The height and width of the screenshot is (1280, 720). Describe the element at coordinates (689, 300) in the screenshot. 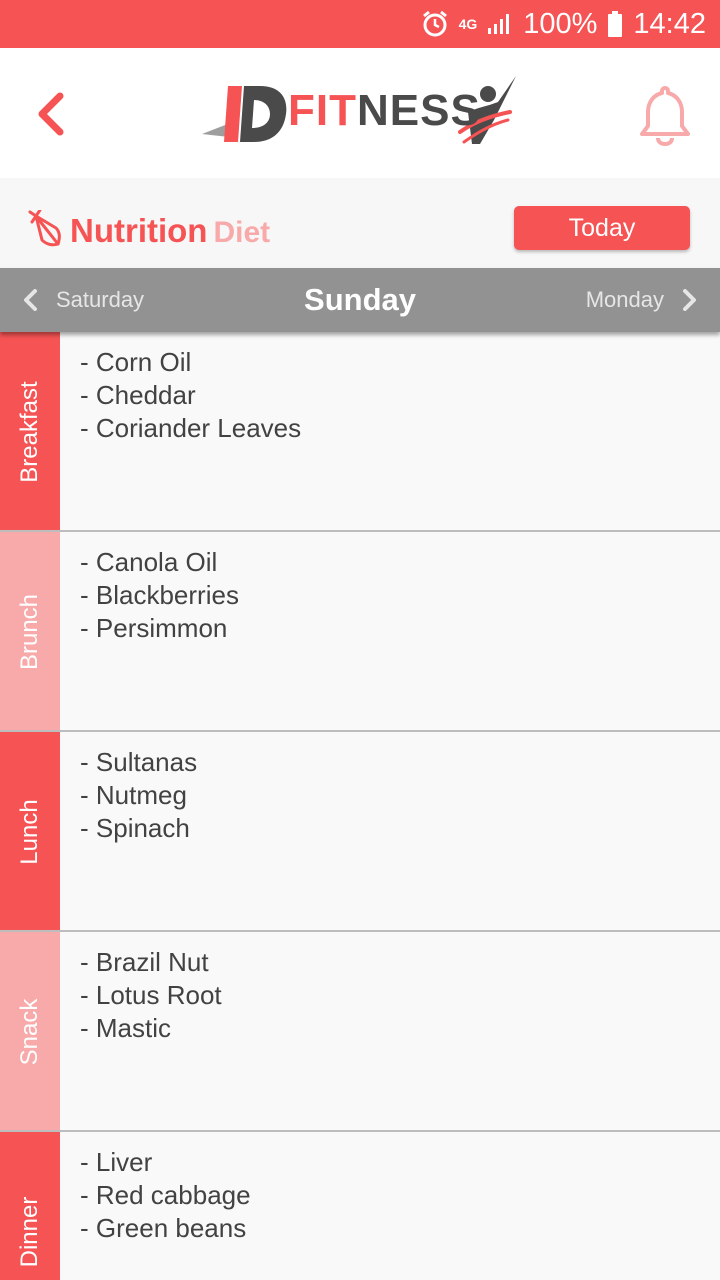

I see `chevron-right-icon` at that location.